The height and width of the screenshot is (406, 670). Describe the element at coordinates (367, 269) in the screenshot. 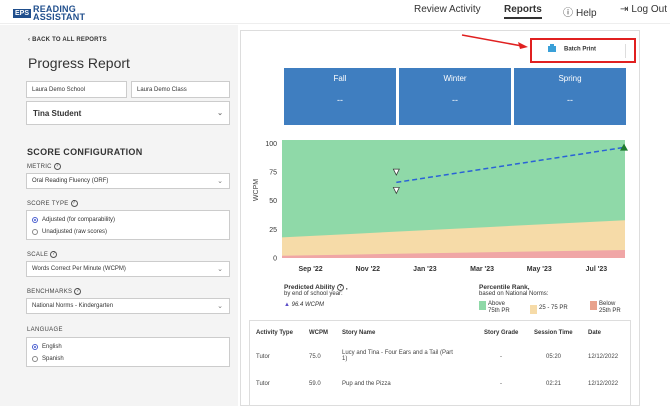

I see `x-tick-label: Nov '22` at that location.